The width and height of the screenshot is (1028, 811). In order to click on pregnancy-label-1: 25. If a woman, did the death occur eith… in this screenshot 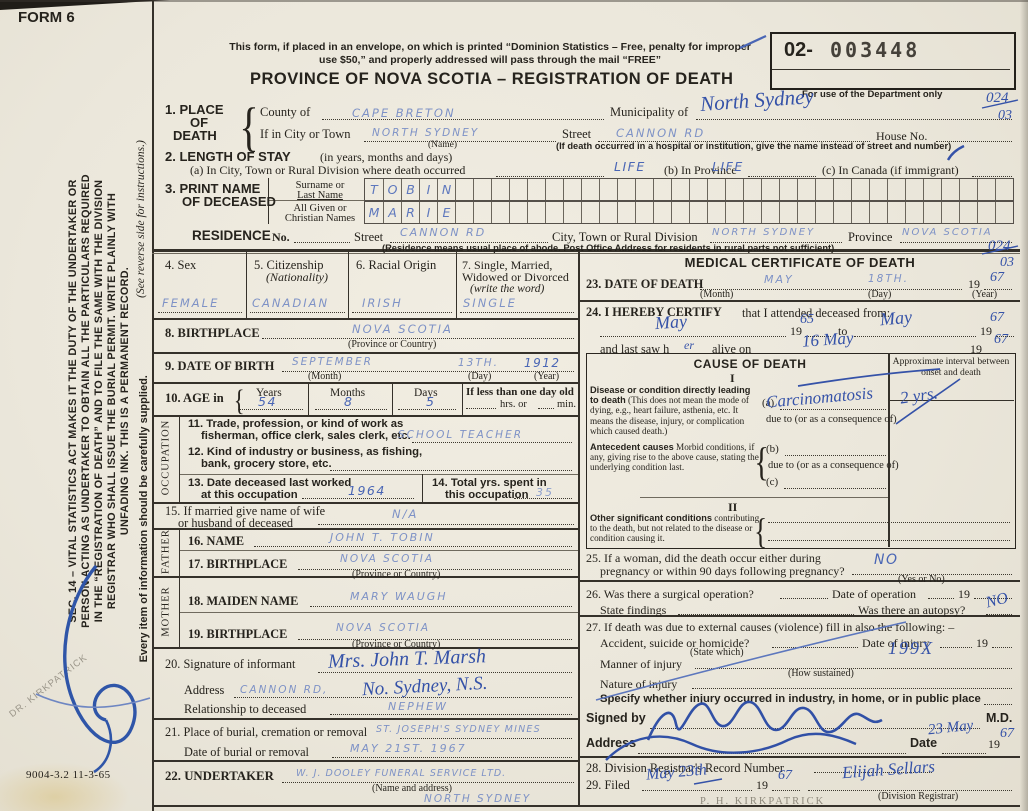, I will do `click(703, 558)`.